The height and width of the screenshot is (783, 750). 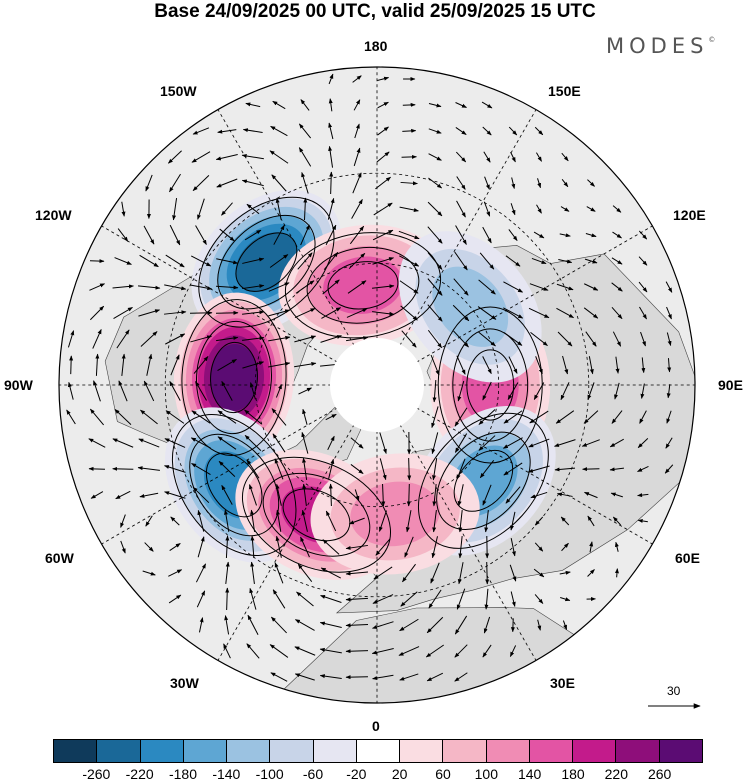 I want to click on lon-label-150e: 150E, so click(x=564, y=91).